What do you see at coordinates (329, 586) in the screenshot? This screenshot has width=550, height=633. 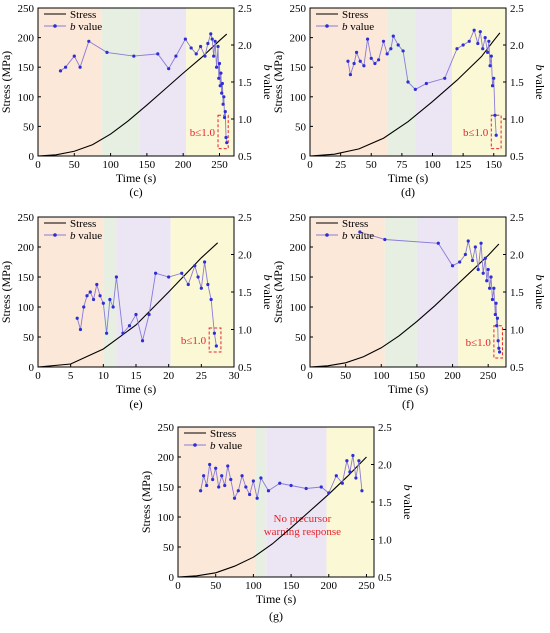 I see `x-tick-label: 200` at bounding box center [329, 586].